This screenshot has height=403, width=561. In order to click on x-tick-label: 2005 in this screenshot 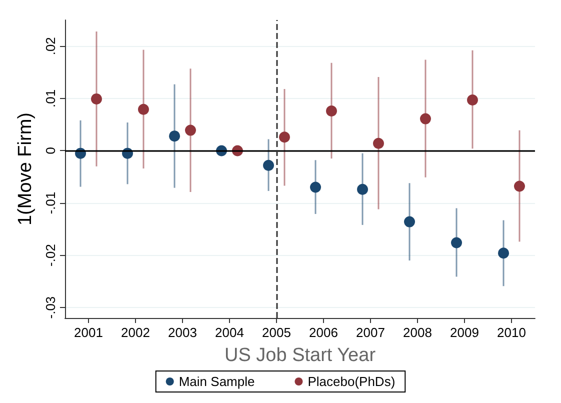, I will do `click(276, 332)`.